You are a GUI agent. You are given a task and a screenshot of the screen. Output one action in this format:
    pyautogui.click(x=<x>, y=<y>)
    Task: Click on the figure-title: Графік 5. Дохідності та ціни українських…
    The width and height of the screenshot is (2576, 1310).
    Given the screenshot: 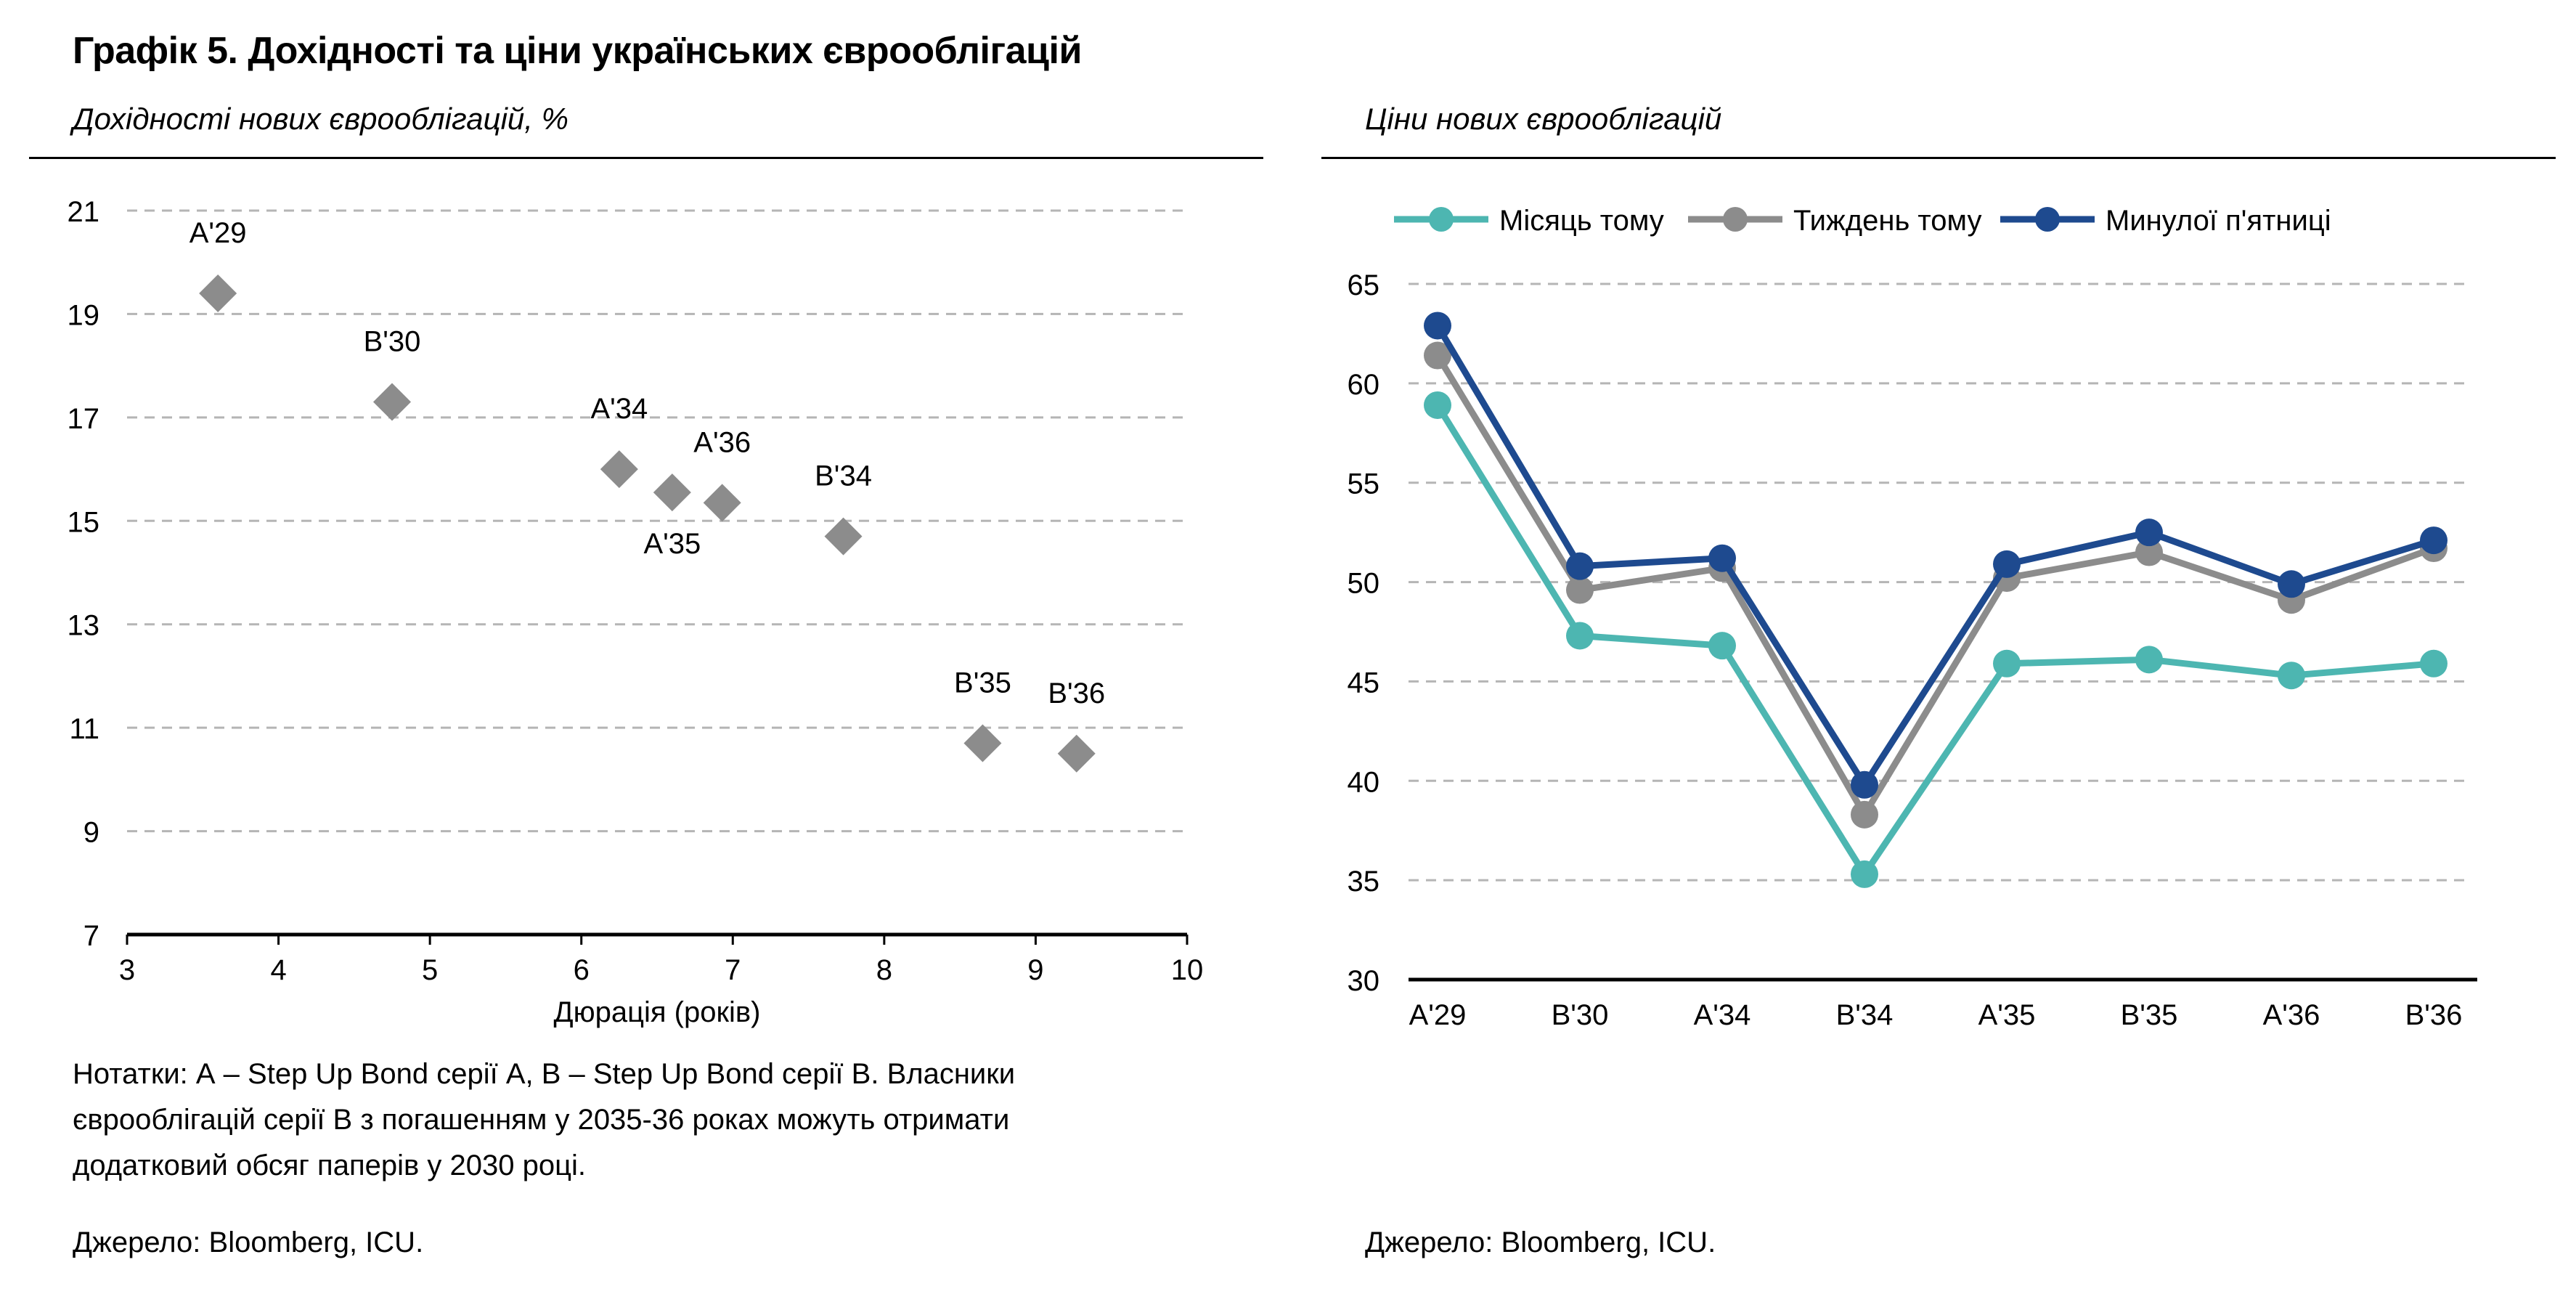 What is the action you would take?
    pyautogui.click(x=577, y=51)
    